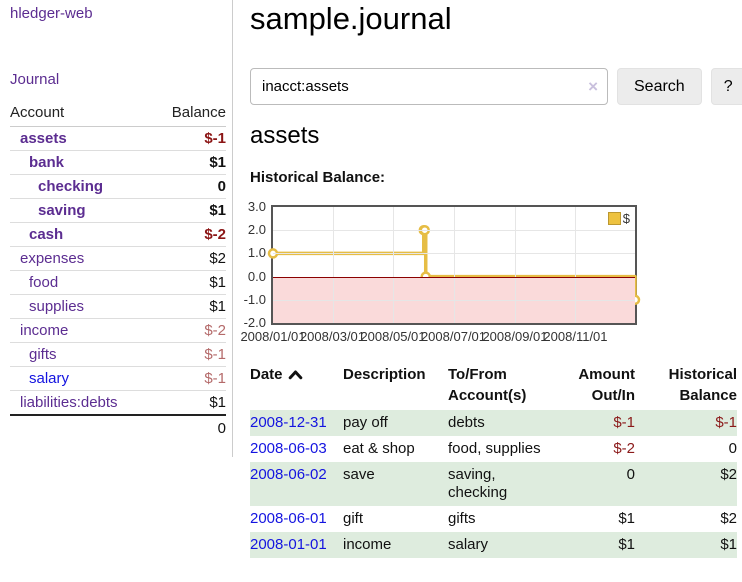  I want to click on transaction-amount: $-1, so click(624, 422).